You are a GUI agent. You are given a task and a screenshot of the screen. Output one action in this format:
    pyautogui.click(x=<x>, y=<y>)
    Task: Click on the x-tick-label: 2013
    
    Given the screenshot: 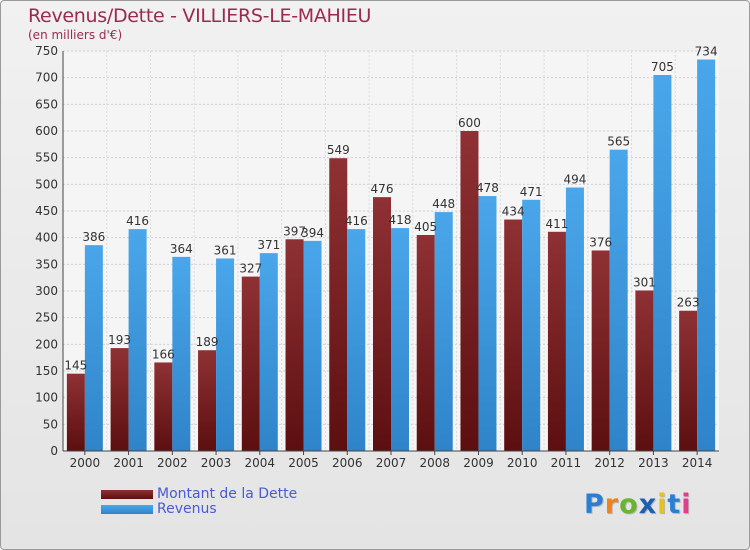 What is the action you would take?
    pyautogui.click(x=653, y=463)
    